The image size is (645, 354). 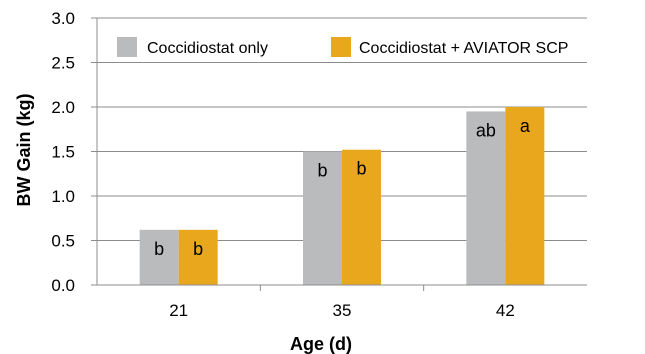 I want to click on y-tick-label: 1.5, so click(x=63, y=152).